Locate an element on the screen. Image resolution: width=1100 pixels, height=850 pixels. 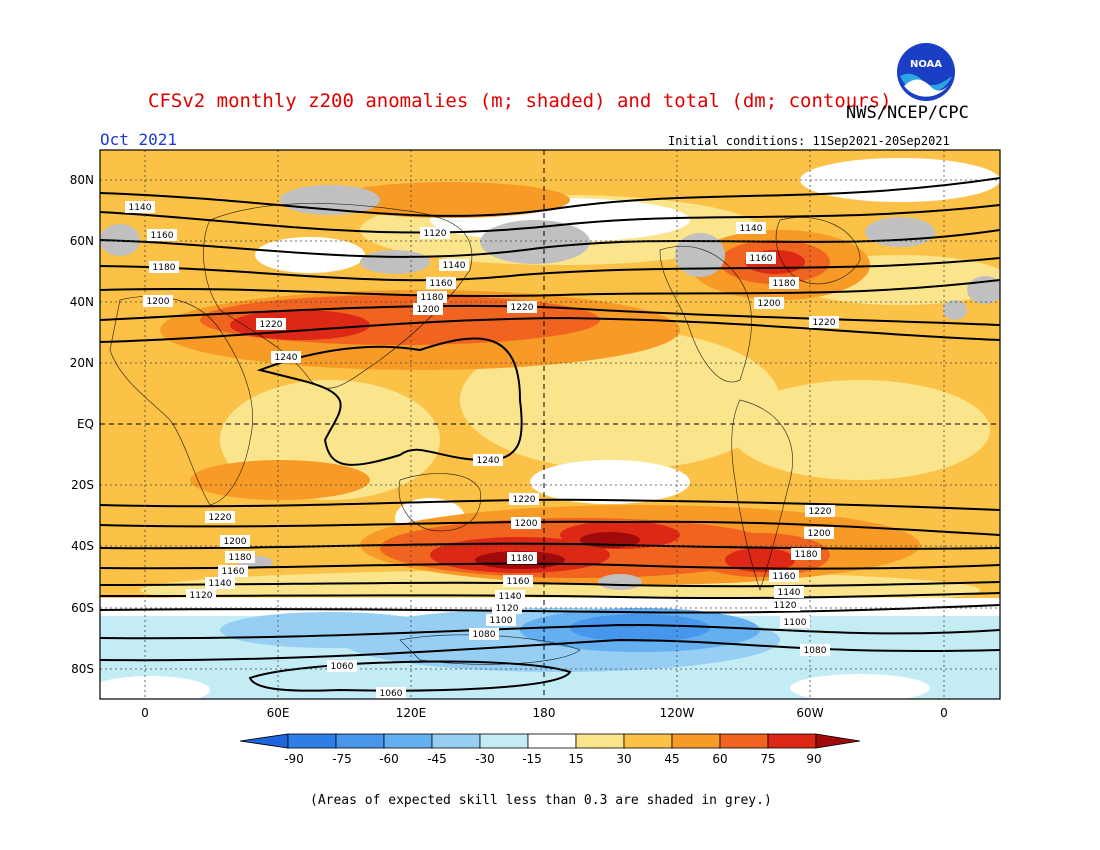
lat-label: 20S is located at coordinates (82, 485).